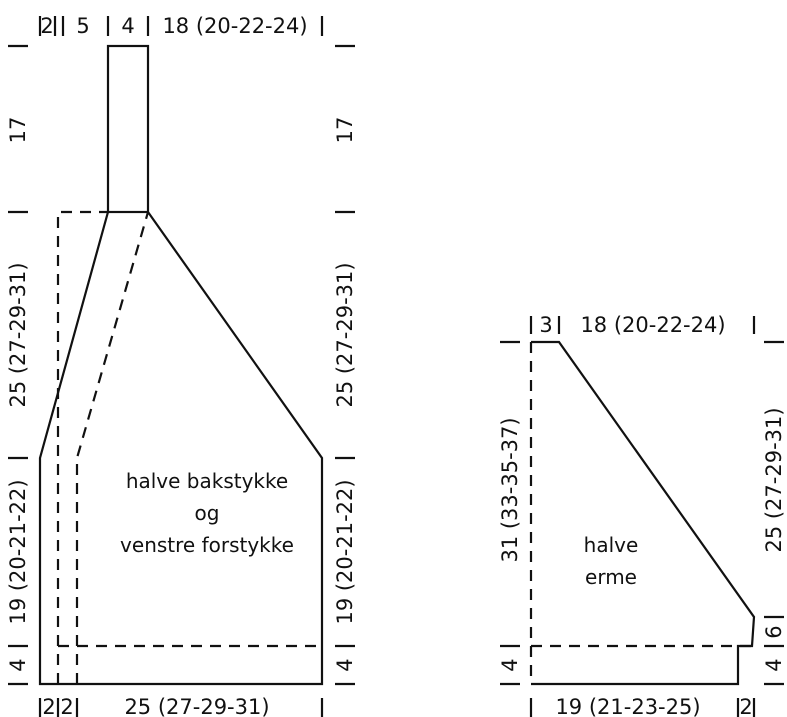 The image size is (787, 717). What do you see at coordinates (128, 129) in the screenshot?
I see `collar-outline` at bounding box center [128, 129].